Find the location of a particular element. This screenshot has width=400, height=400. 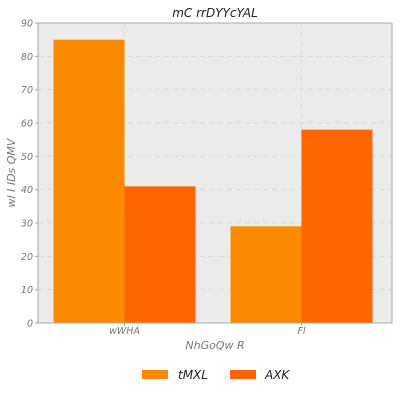

y-tick-label-70: 70 is located at coordinates (27, 90).